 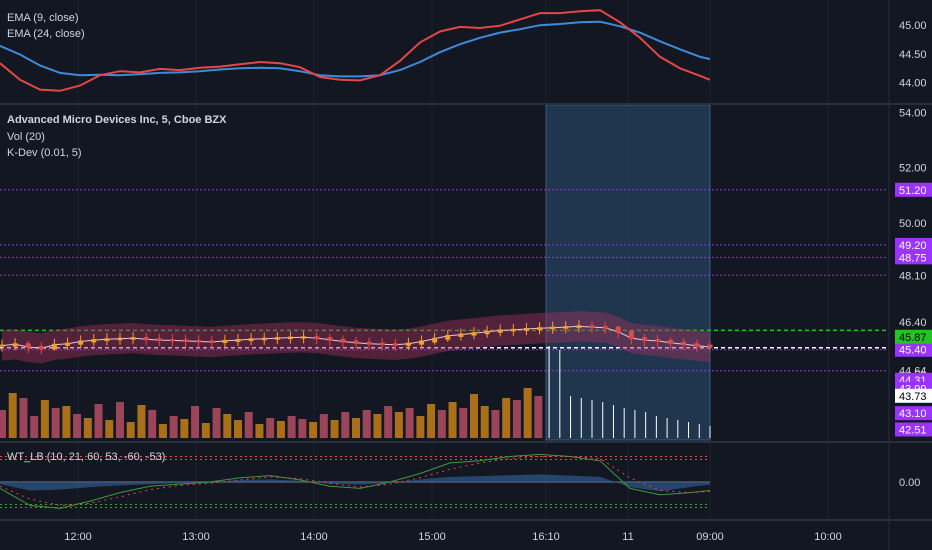 I want to click on level-badge-label: 45.40, so click(x=913, y=351).